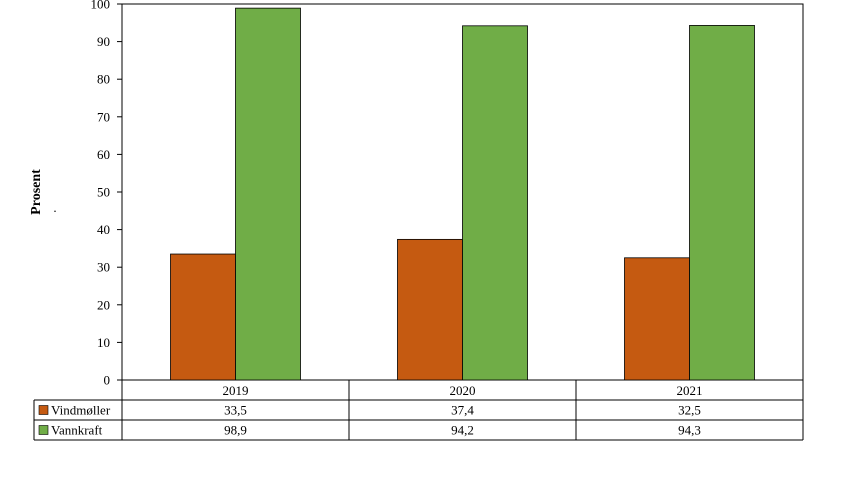 The image size is (860, 484). I want to click on legend-label-vindmøller: Vindmøller, so click(81, 410).